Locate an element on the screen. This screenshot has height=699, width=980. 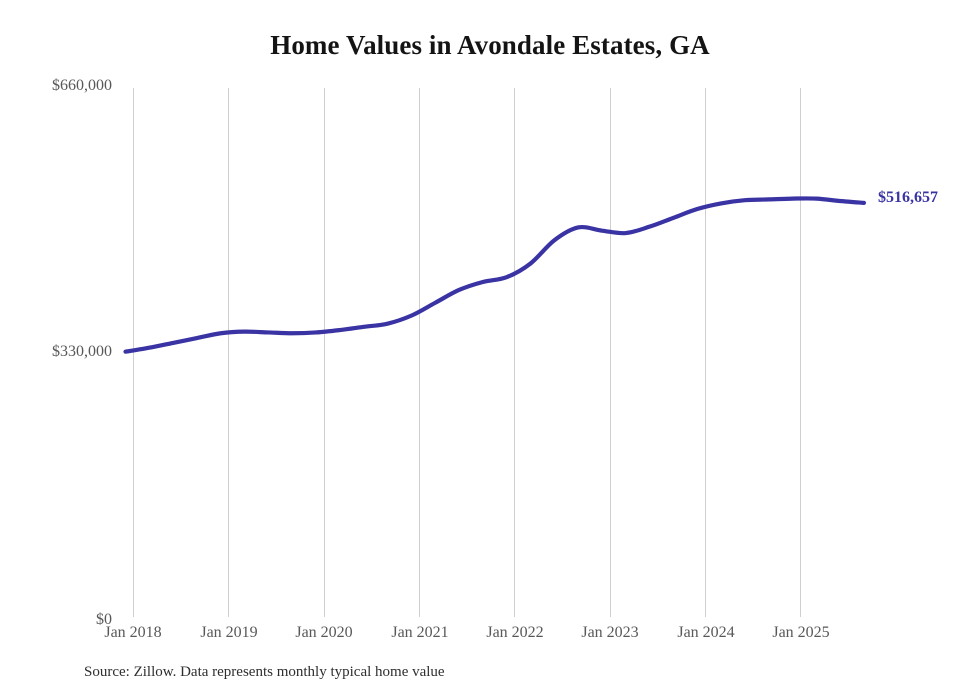
x-axis-tick-jan-2023: Jan 2023 is located at coordinates (610, 632).